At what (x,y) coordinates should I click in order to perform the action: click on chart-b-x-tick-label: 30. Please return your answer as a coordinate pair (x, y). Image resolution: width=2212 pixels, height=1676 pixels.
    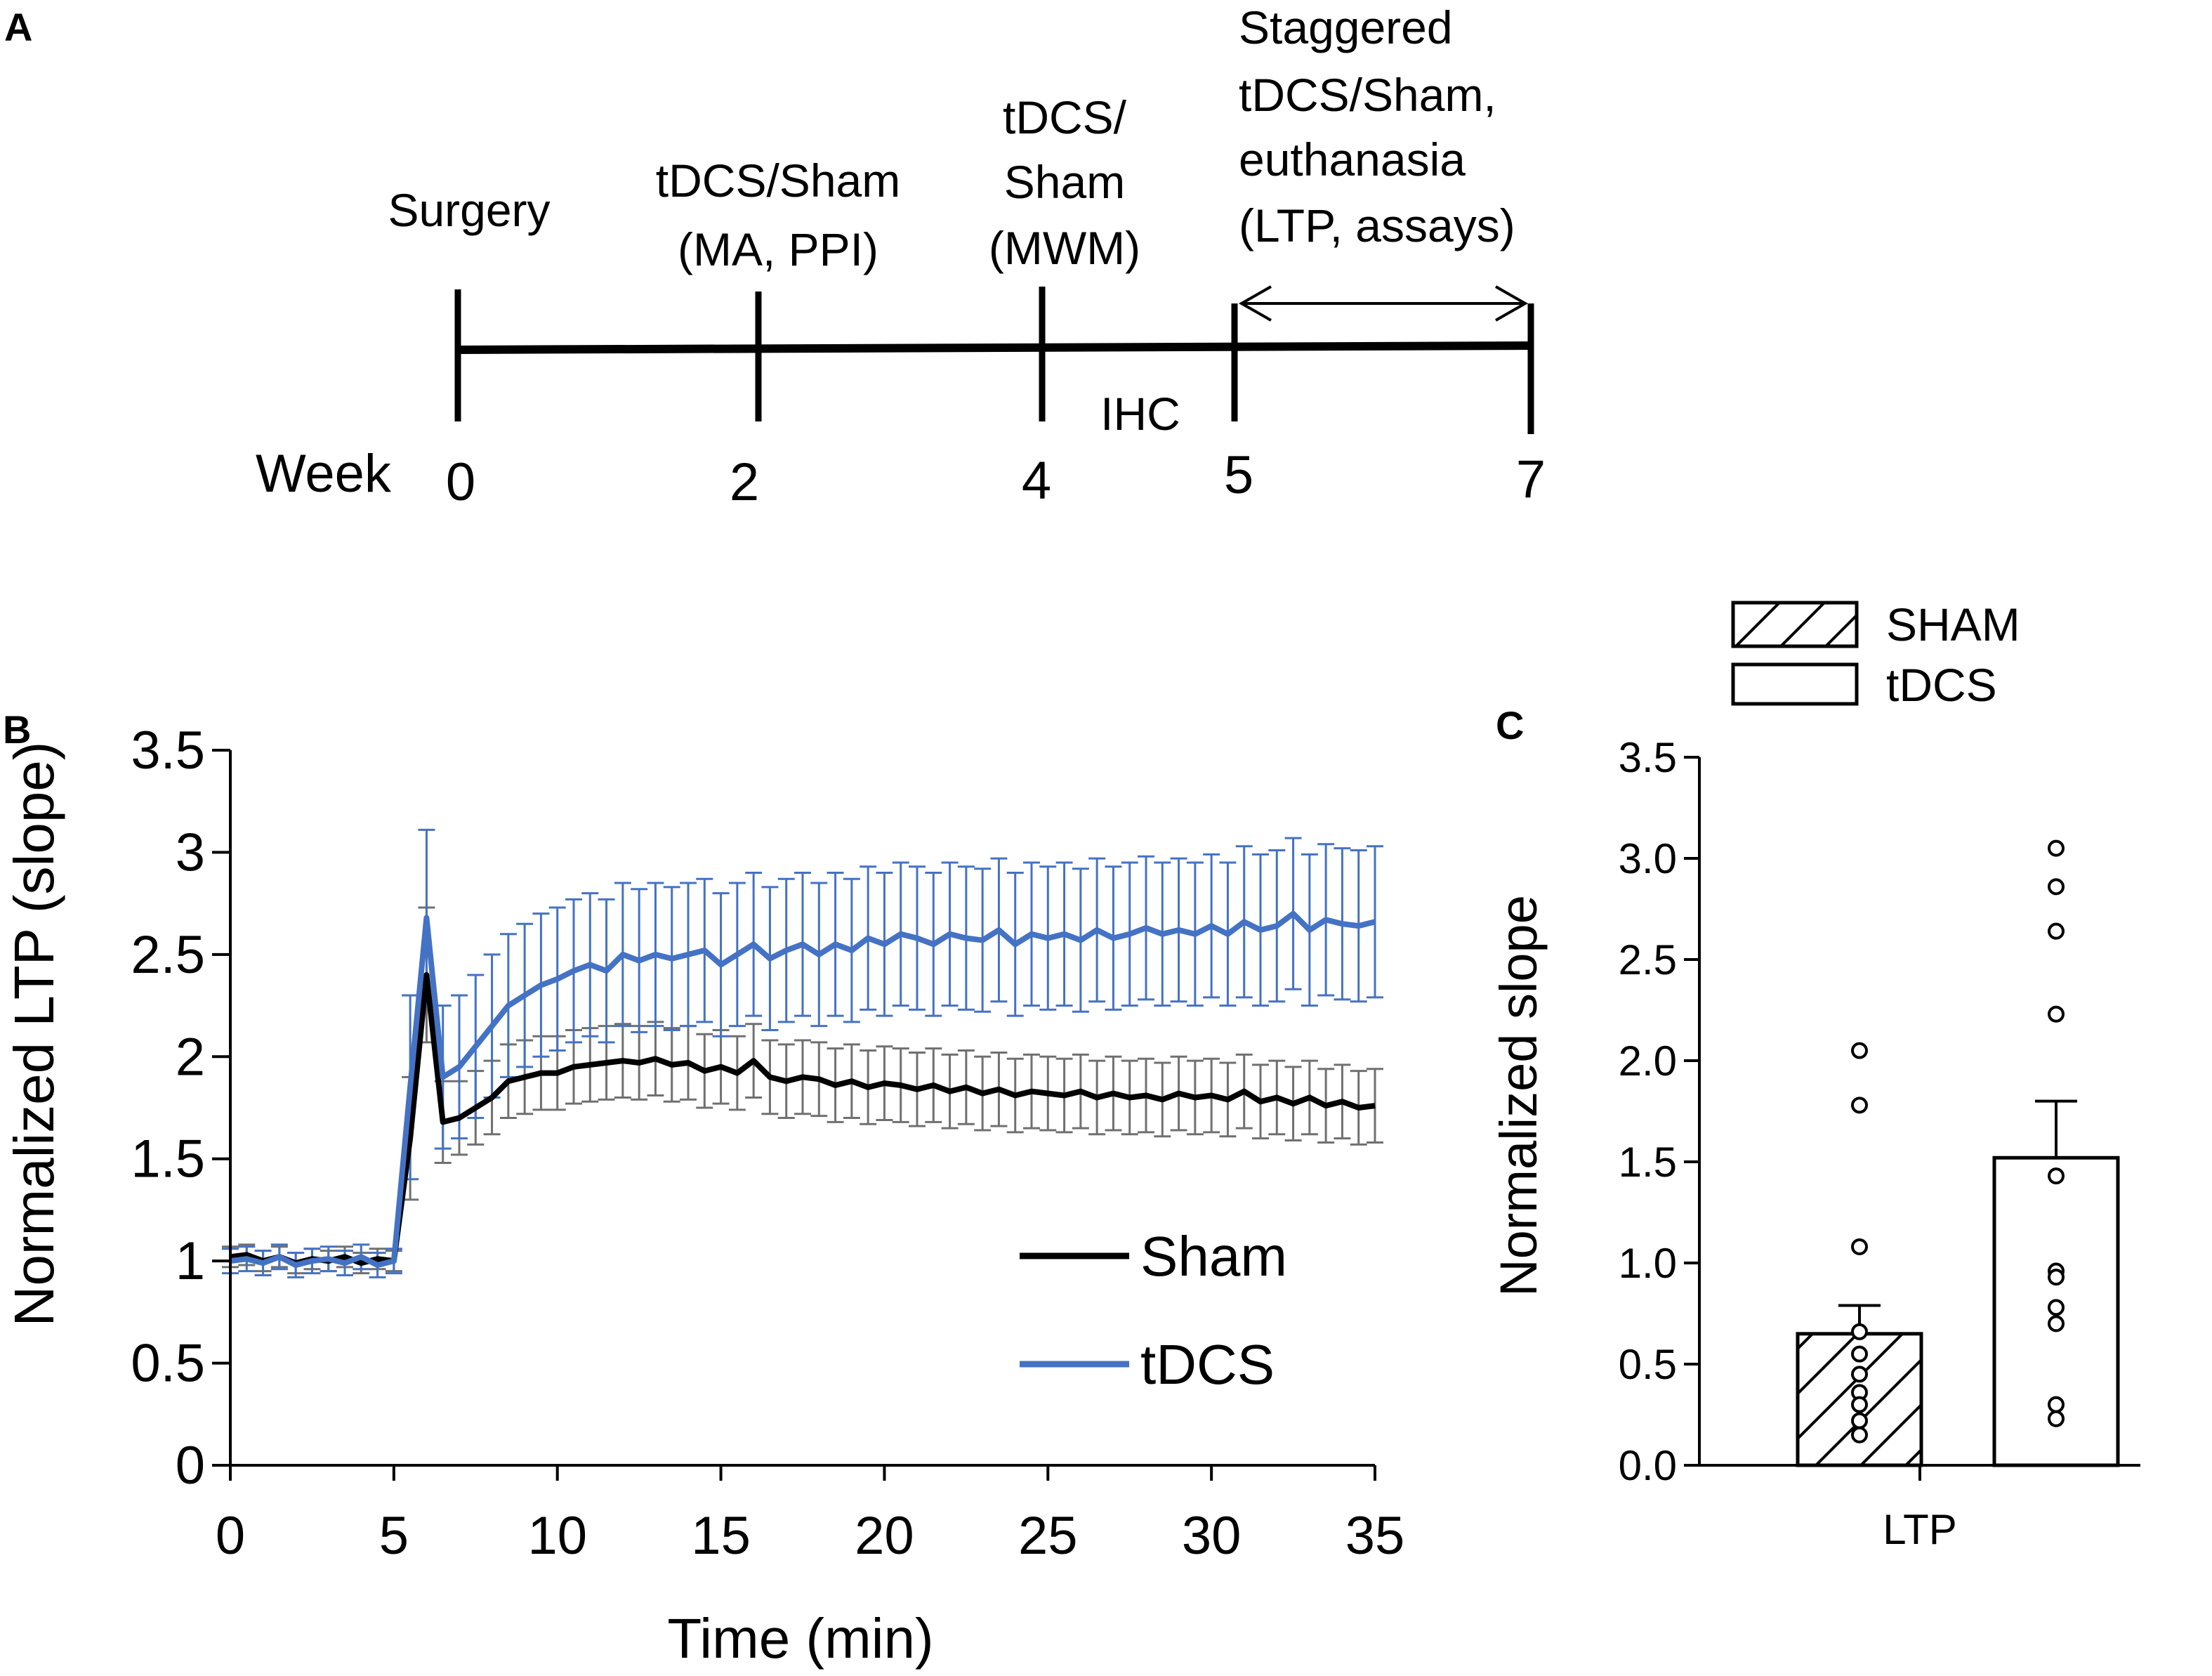
    Looking at the image, I should click on (1212, 1536).